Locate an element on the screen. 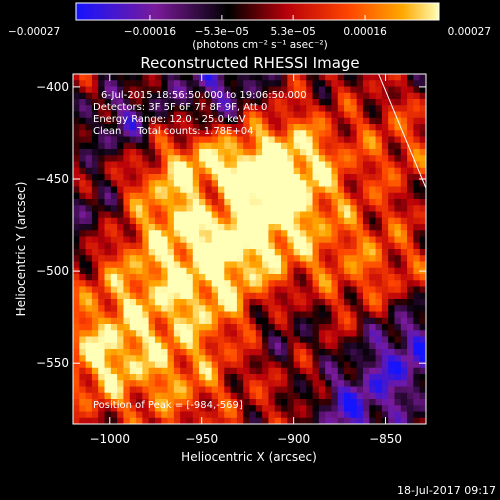  annotation-energy-range: Energy Range: 12.0 - 25.0 keV is located at coordinates (169, 119).